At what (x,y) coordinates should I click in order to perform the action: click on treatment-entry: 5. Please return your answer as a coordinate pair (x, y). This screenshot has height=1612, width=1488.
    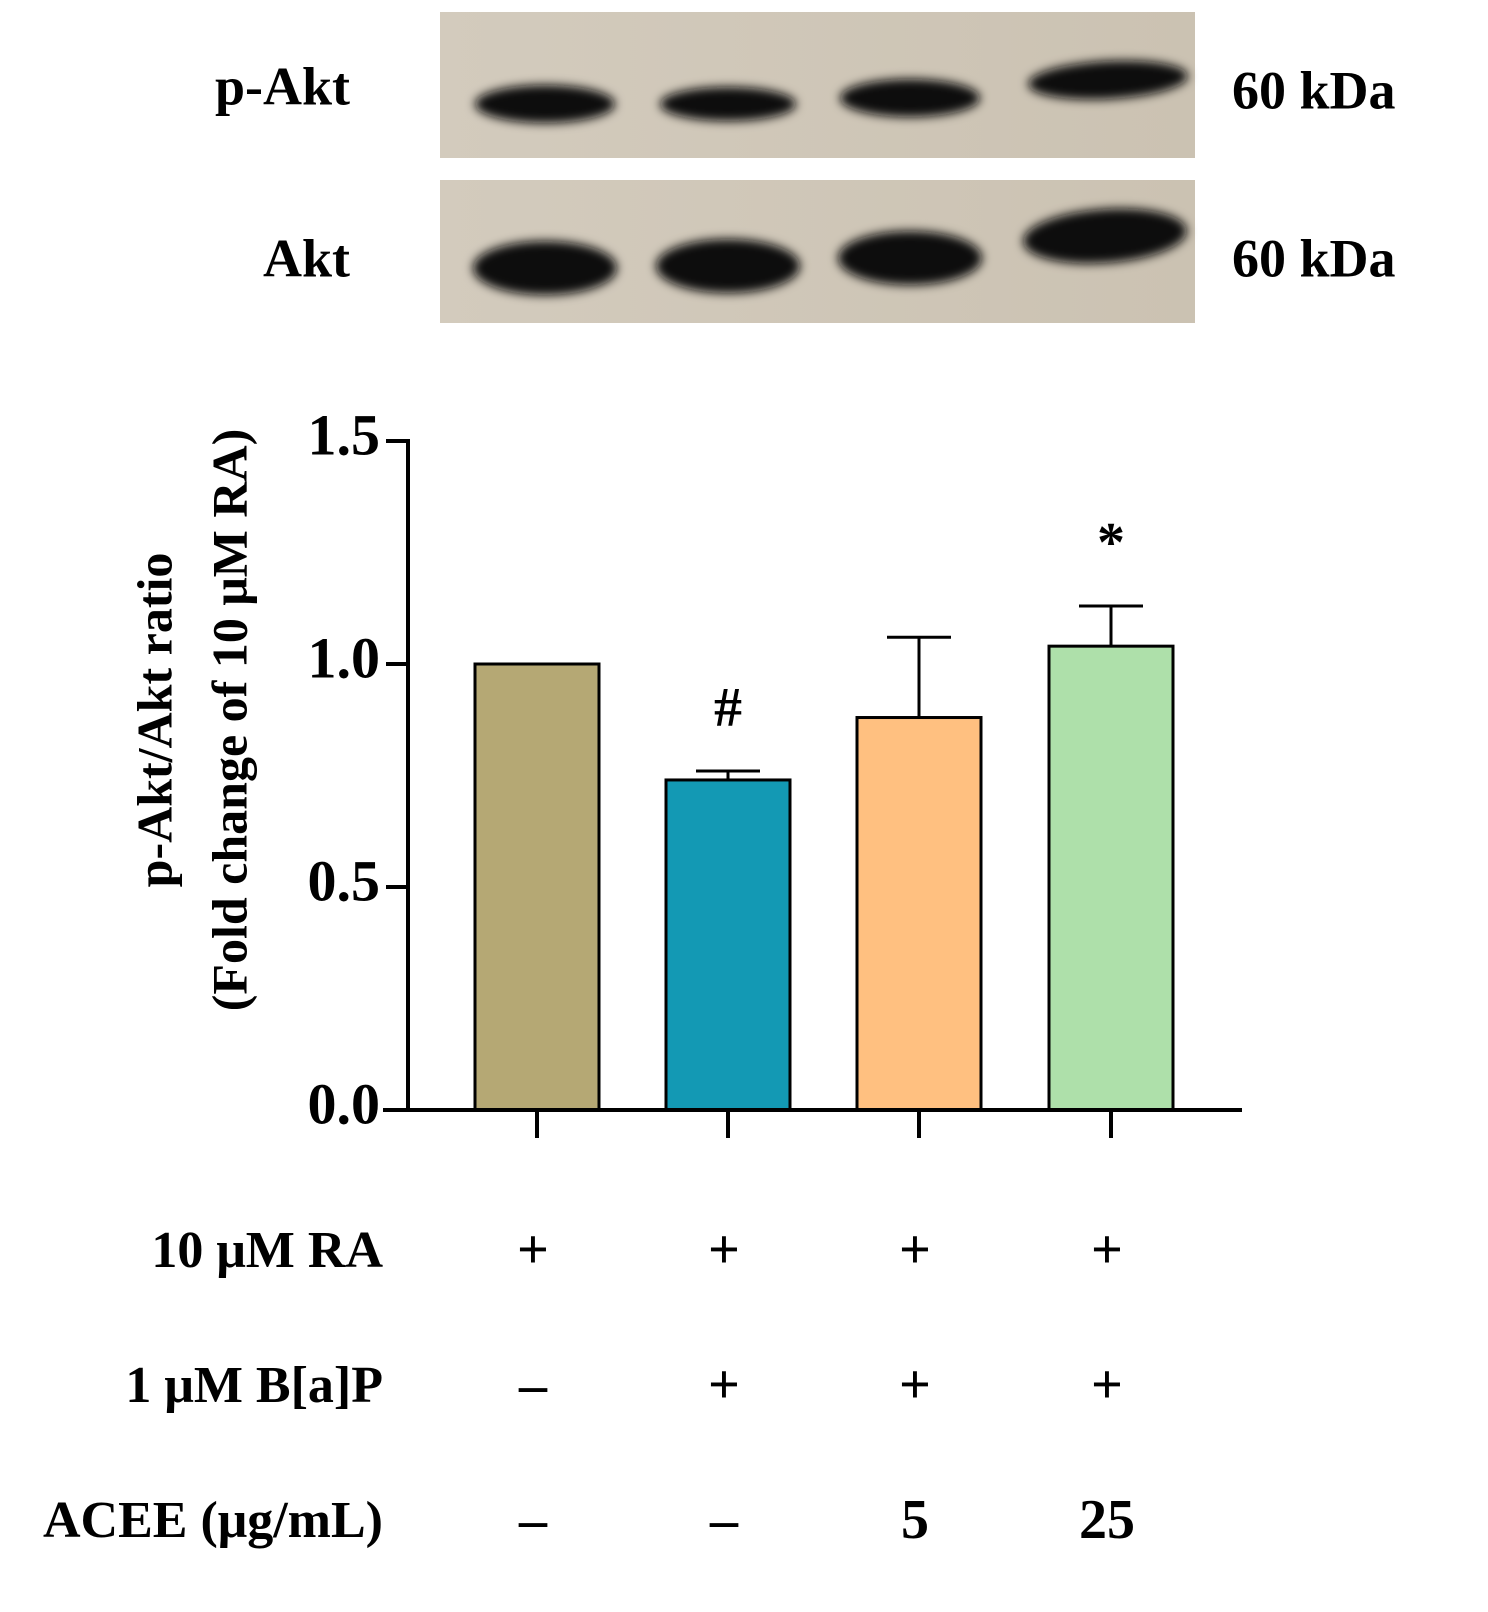
    Looking at the image, I should click on (915, 1520).